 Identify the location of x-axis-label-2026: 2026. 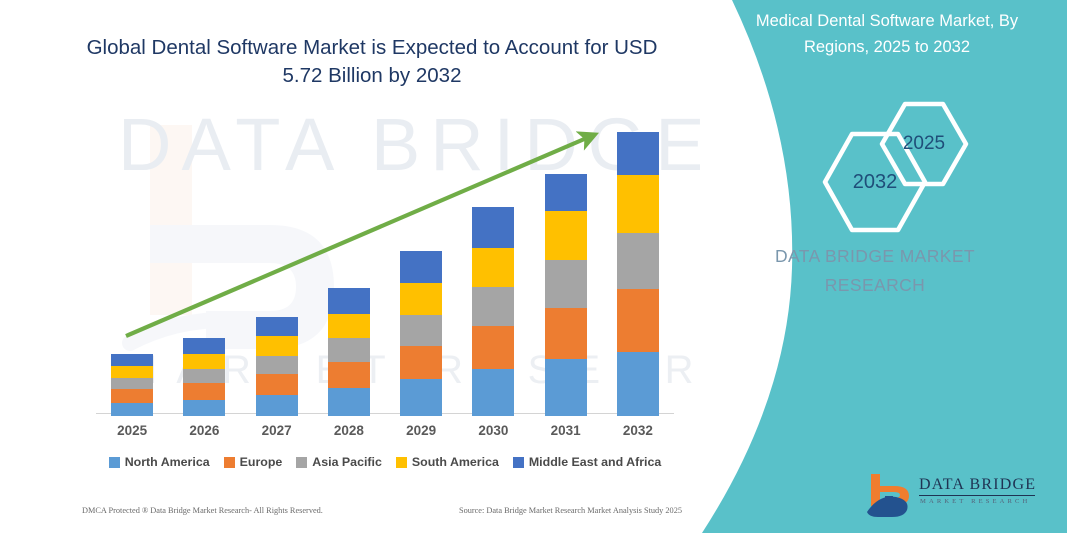
(204, 430).